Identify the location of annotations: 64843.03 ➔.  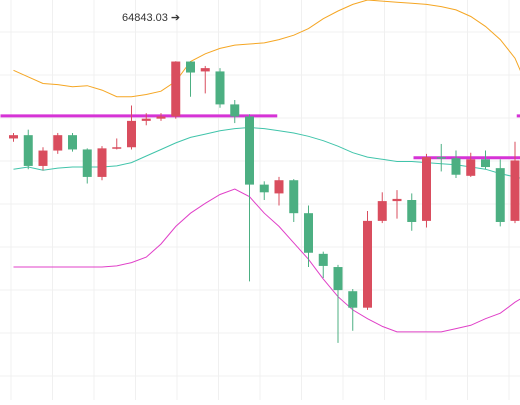
(151, 18).